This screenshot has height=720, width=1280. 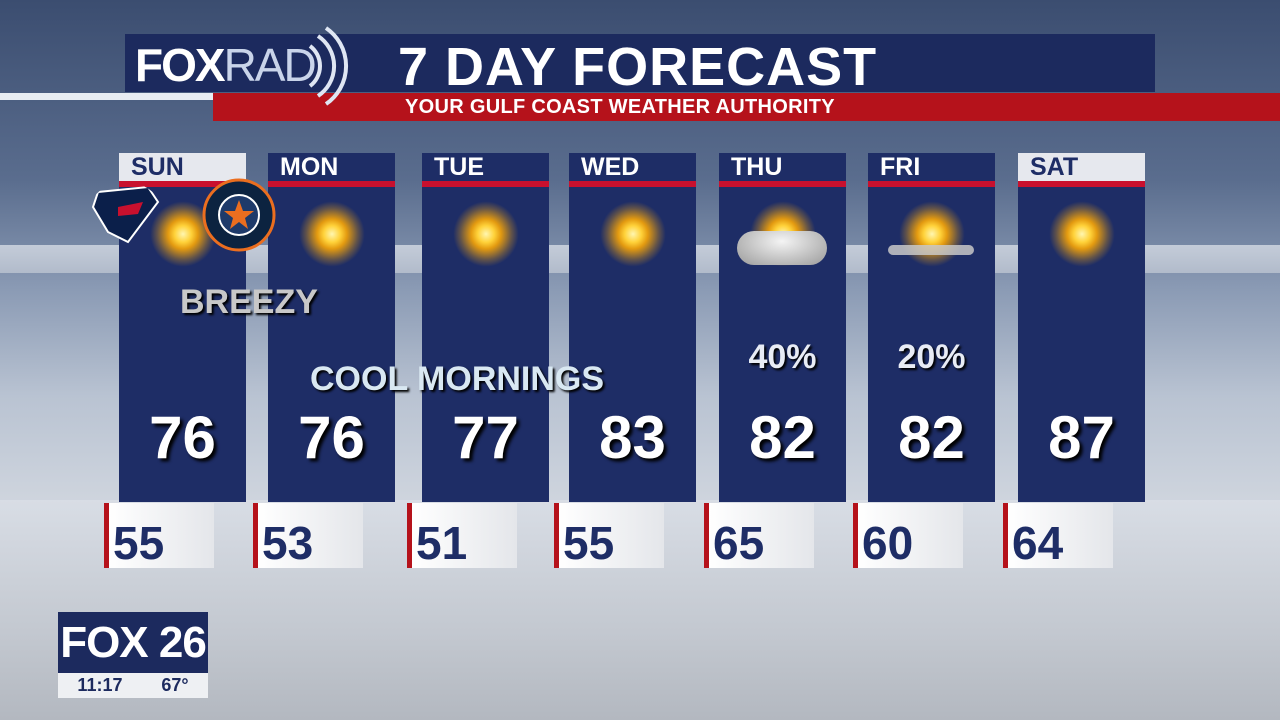 I want to click on high-temp: 83, so click(x=632, y=437).